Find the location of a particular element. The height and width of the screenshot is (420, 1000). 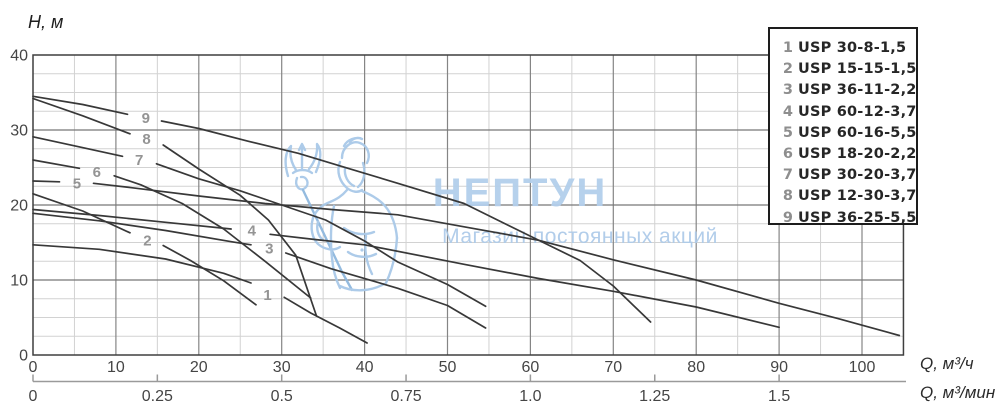

legend-item-6: 6 USP 18-20-2,2 is located at coordinates (843, 154).